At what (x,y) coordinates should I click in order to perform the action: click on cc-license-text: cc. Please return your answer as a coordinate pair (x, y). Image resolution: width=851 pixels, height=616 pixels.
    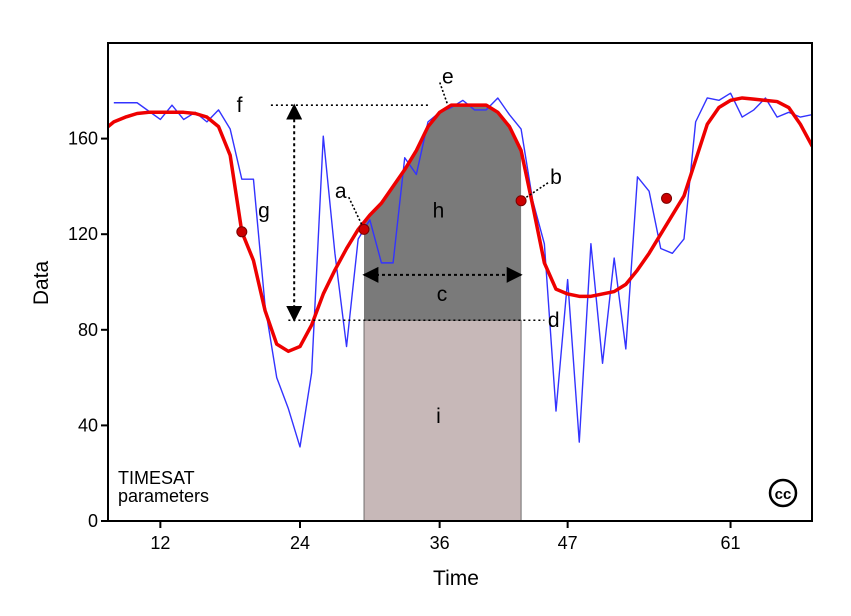
    Looking at the image, I should click on (783, 494).